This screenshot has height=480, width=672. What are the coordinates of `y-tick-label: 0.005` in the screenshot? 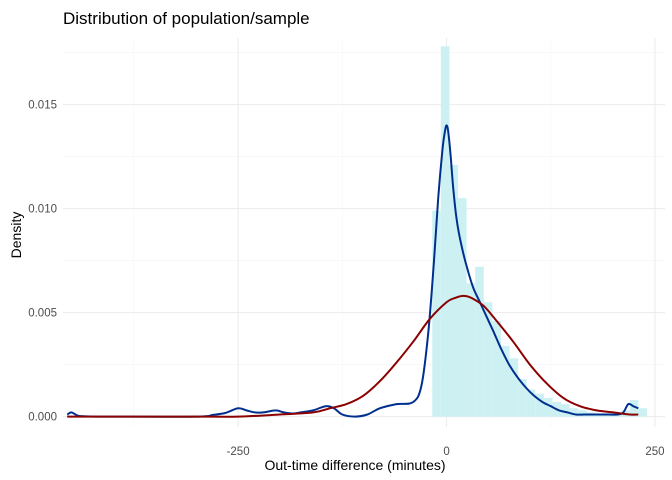 It's located at (42, 314).